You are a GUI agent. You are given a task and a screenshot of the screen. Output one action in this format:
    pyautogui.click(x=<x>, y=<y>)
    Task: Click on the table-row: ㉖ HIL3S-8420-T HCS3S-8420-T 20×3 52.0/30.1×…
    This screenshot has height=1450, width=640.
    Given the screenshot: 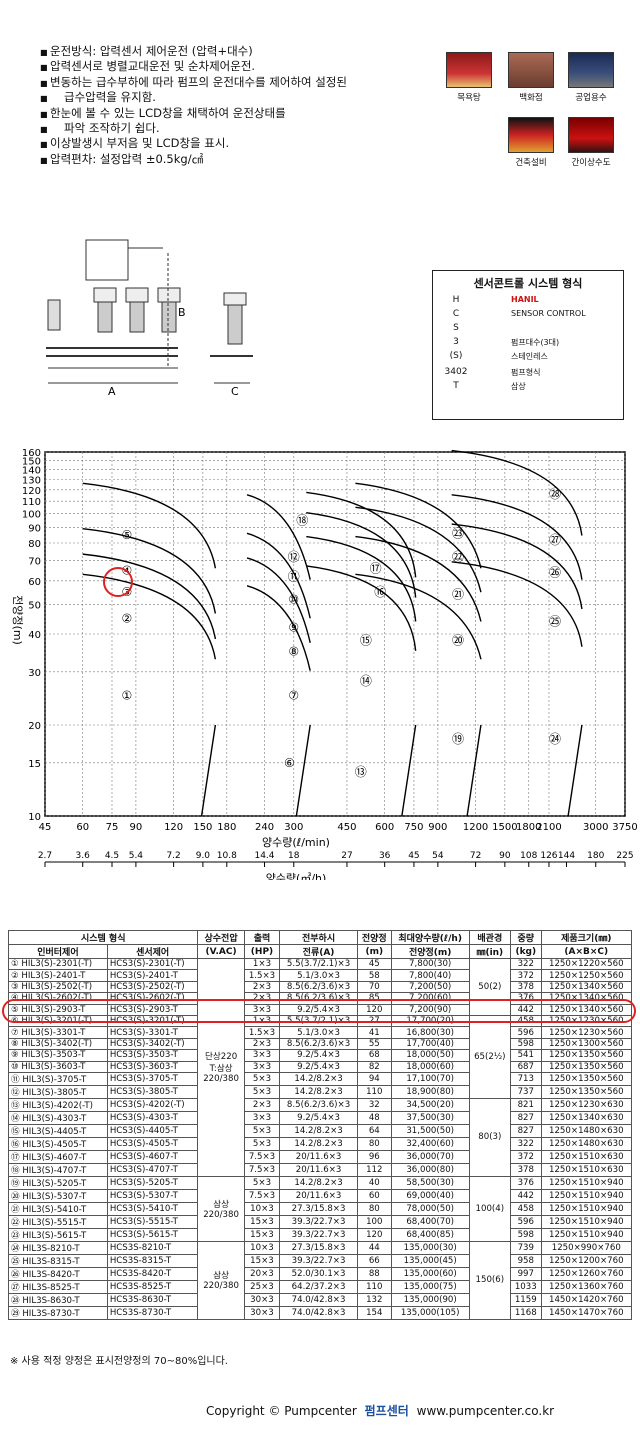 What is the action you would take?
    pyautogui.click(x=320, y=1273)
    